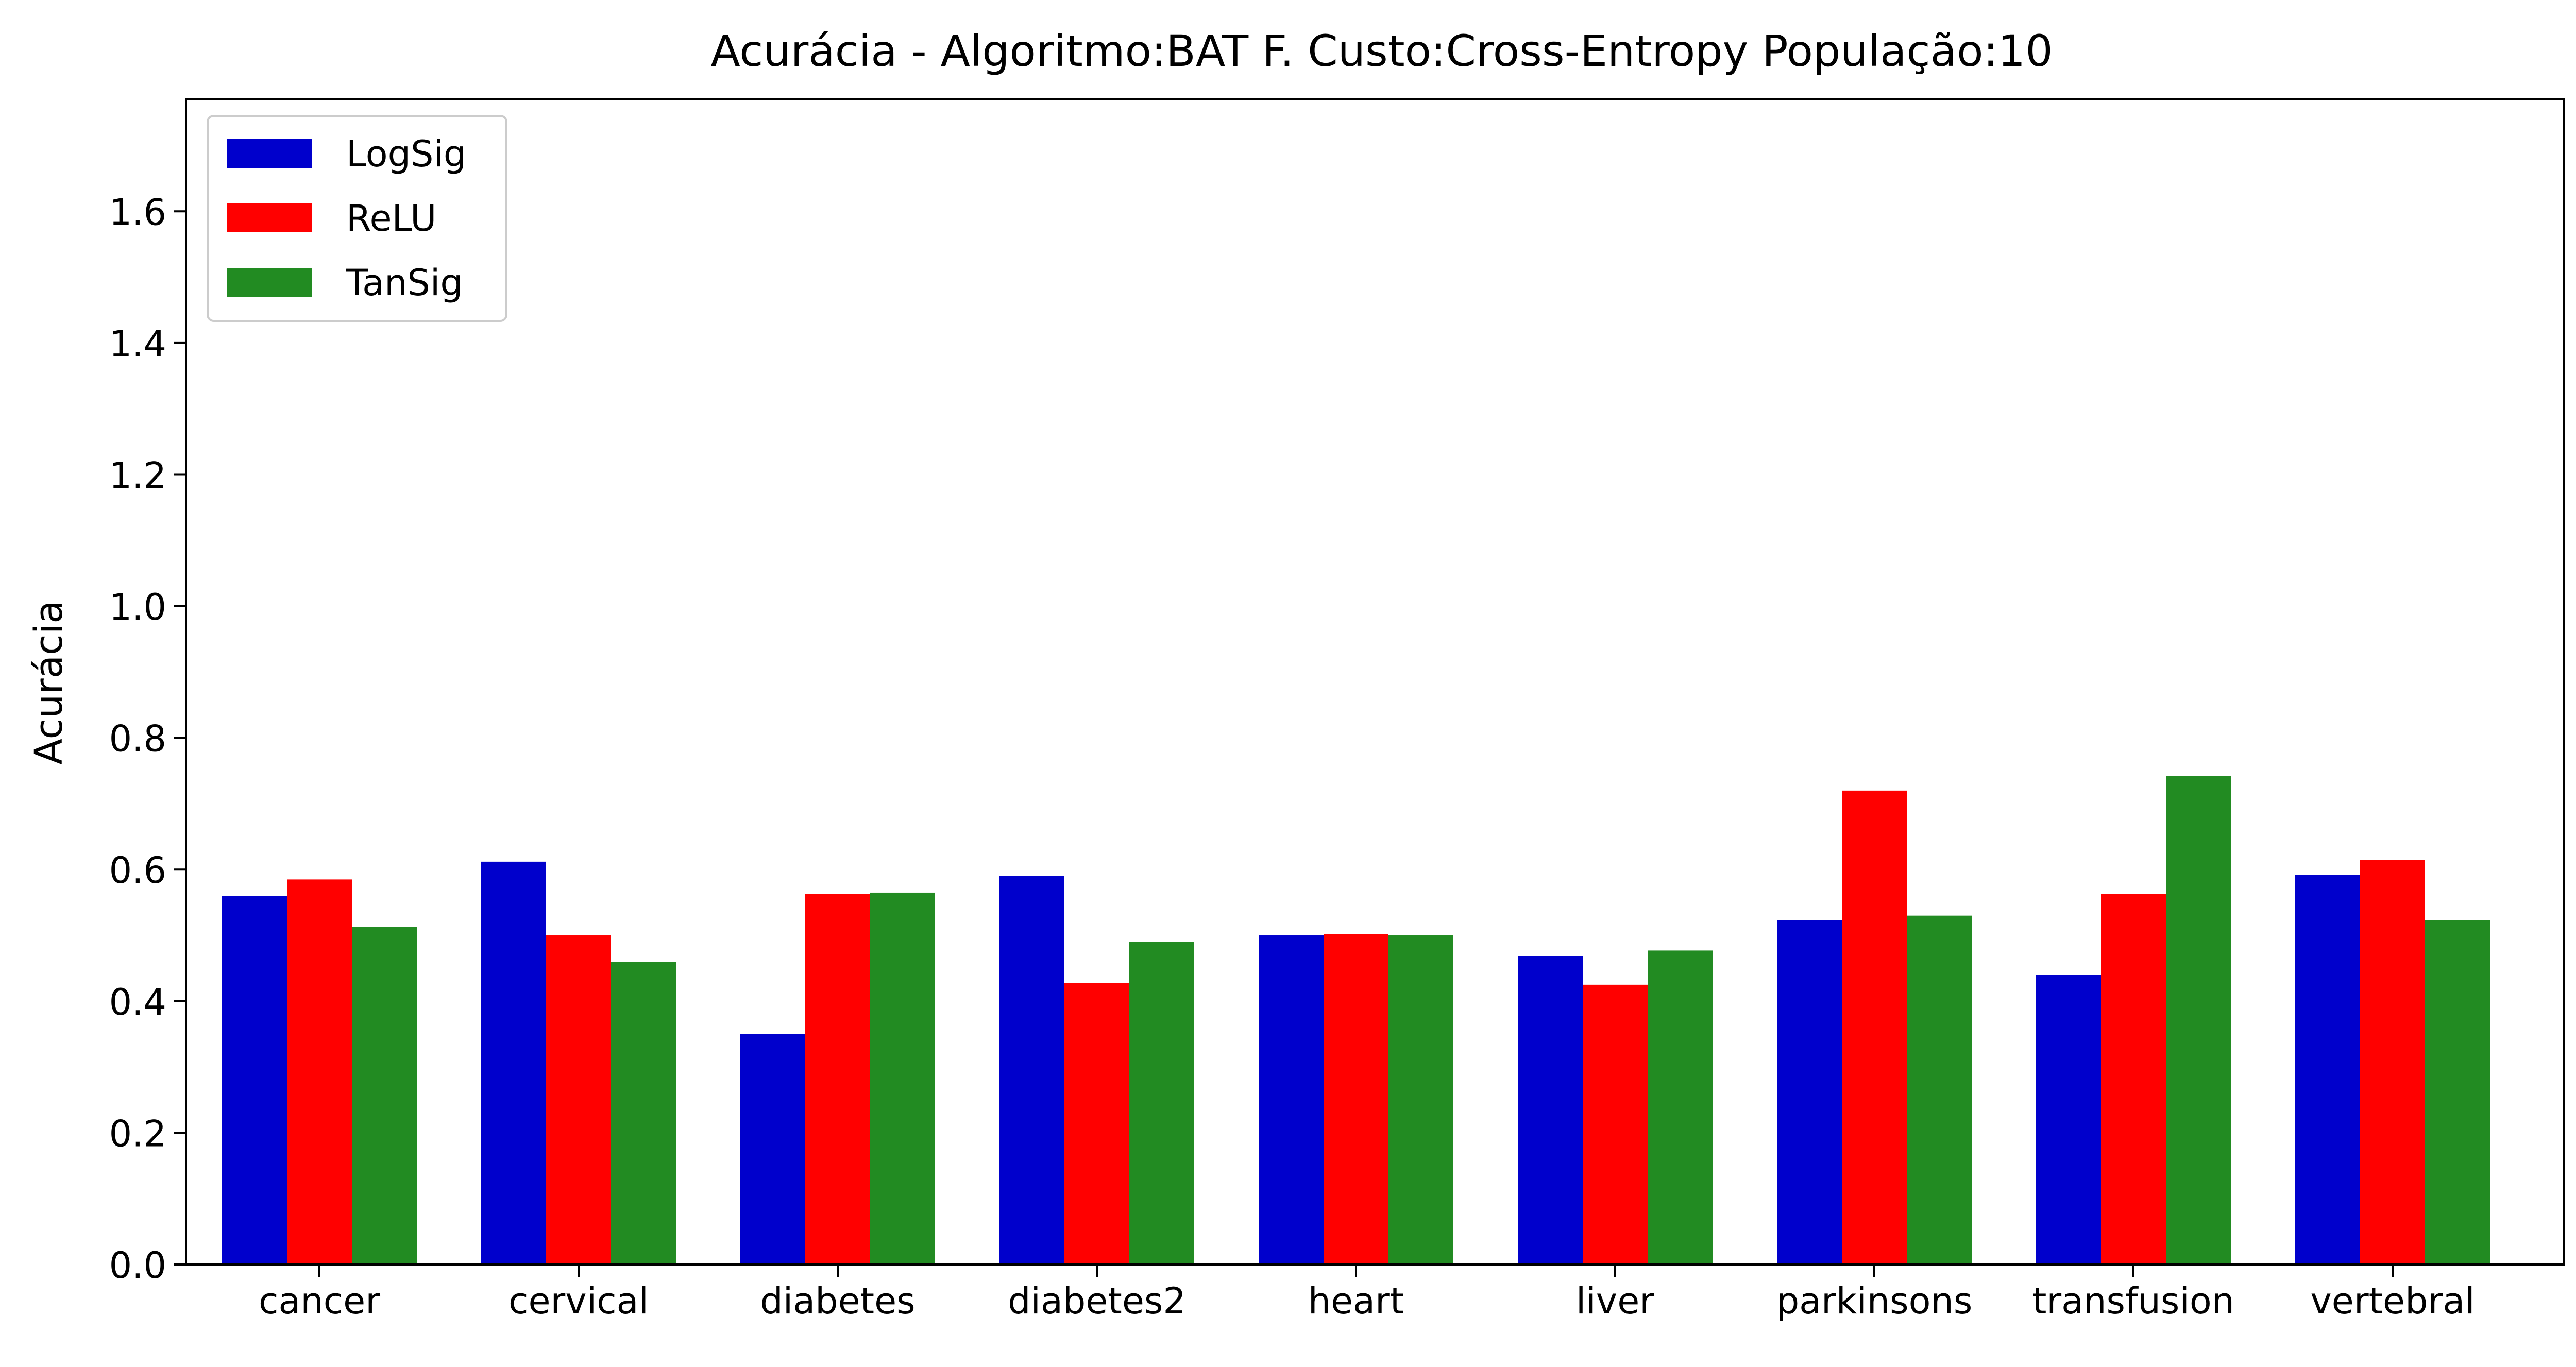  I want to click on bar-logsig-diabetes, so click(772, 1150).